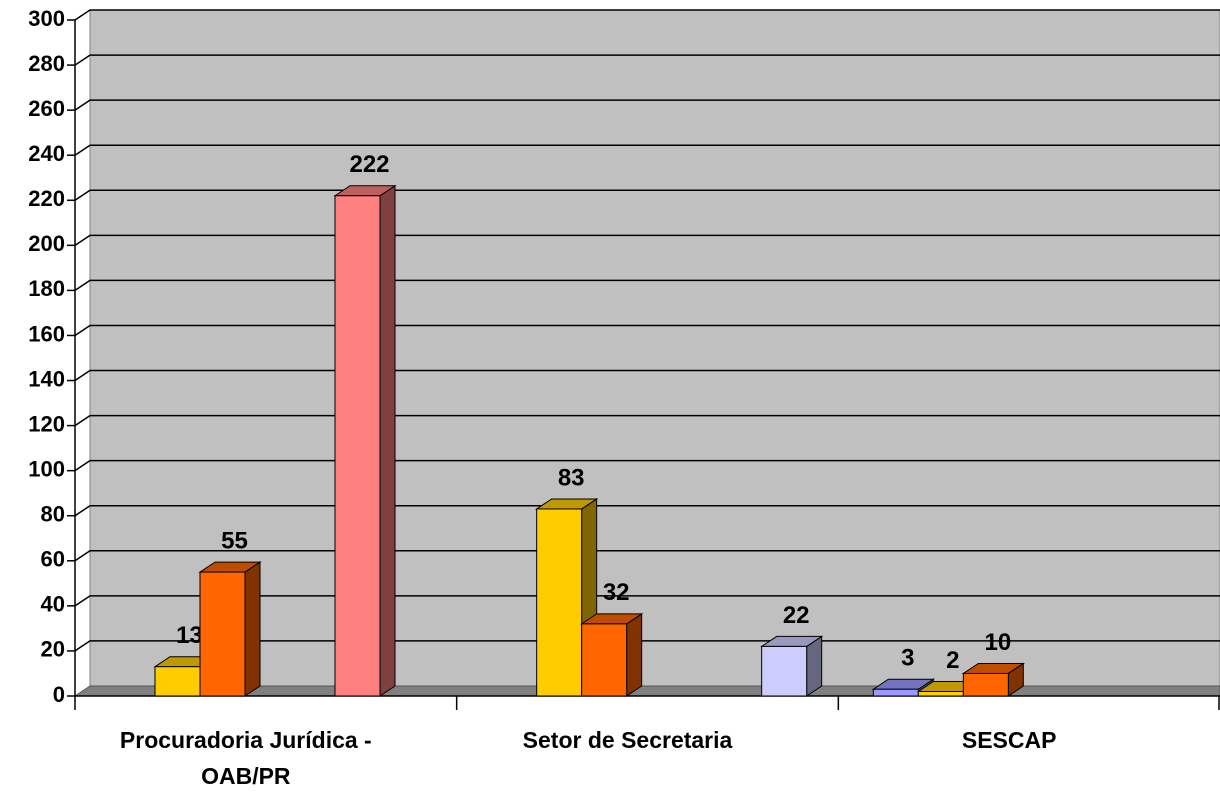 The width and height of the screenshot is (1220, 796). I want to click on x-tick-label: Setor de Secretaria, so click(627, 740).